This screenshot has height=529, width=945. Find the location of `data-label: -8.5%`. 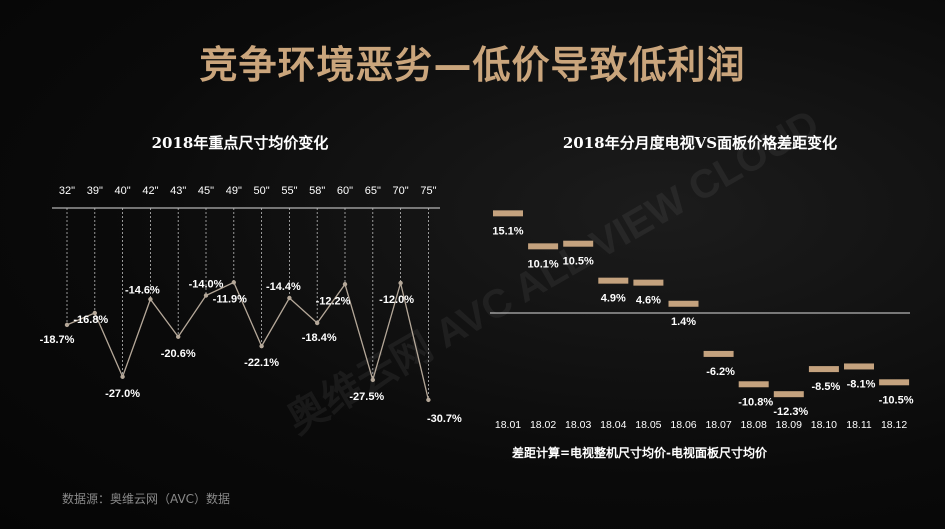

data-label: -8.5% is located at coordinates (826, 387).